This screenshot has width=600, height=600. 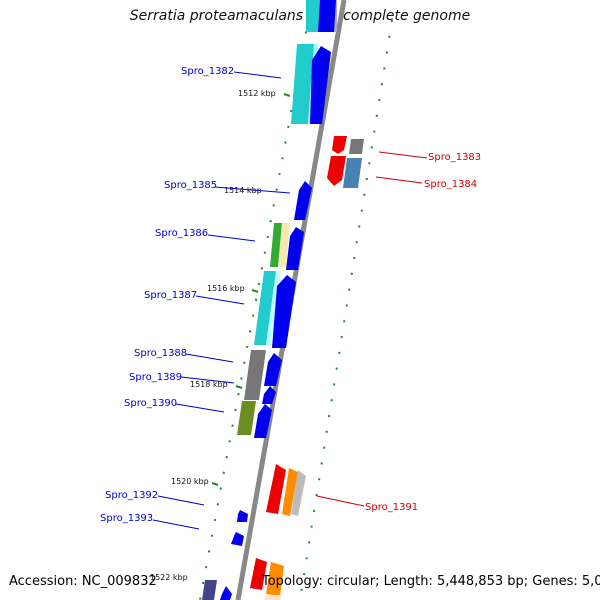 I want to click on scale-label: 1520 kbp, so click(x=190, y=481).